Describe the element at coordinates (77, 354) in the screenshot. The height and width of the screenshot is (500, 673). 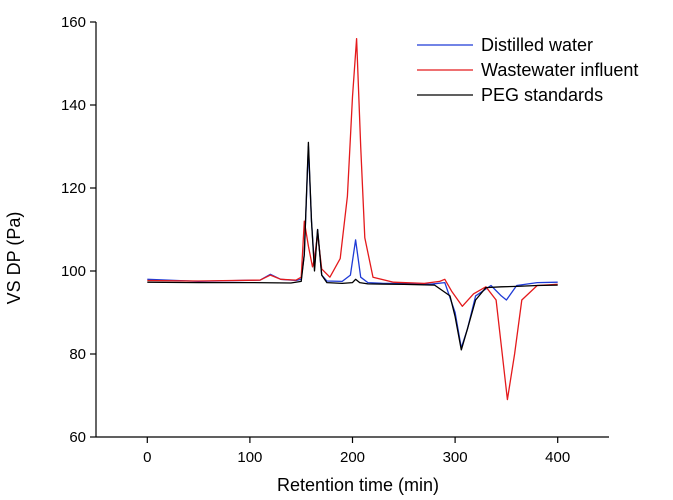
I see `y-tick-label: 80` at that location.